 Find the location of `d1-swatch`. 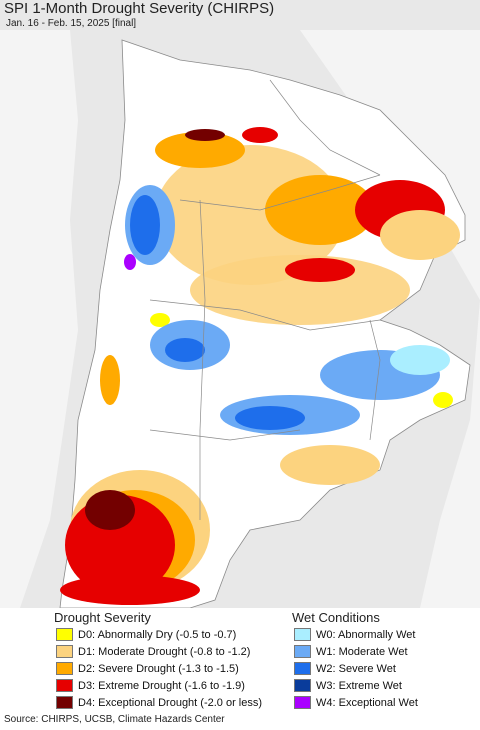

d1-swatch is located at coordinates (64, 651).